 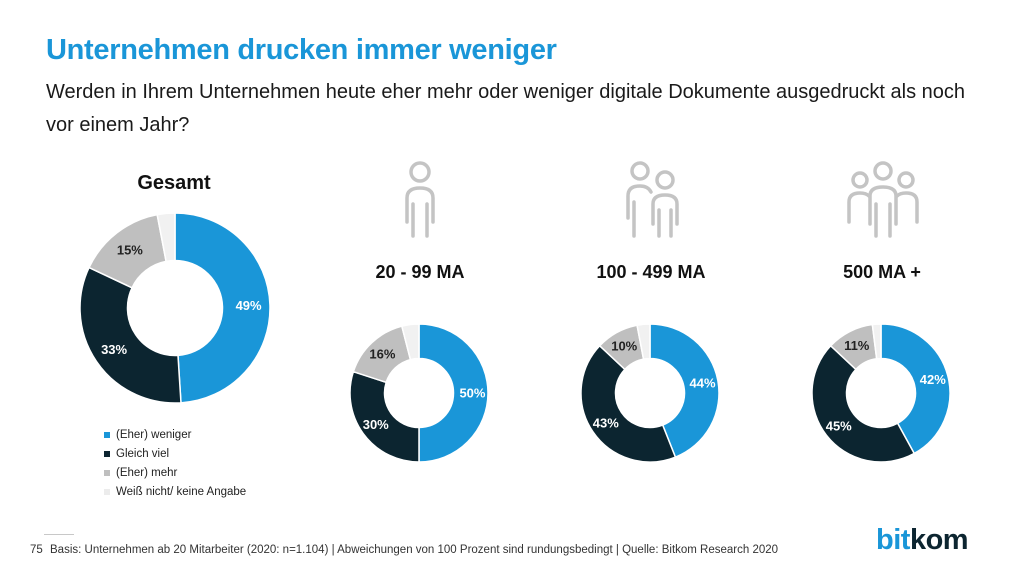 What do you see at coordinates (606, 423) in the screenshot?
I see `donut-label-gleich-2: 43%` at bounding box center [606, 423].